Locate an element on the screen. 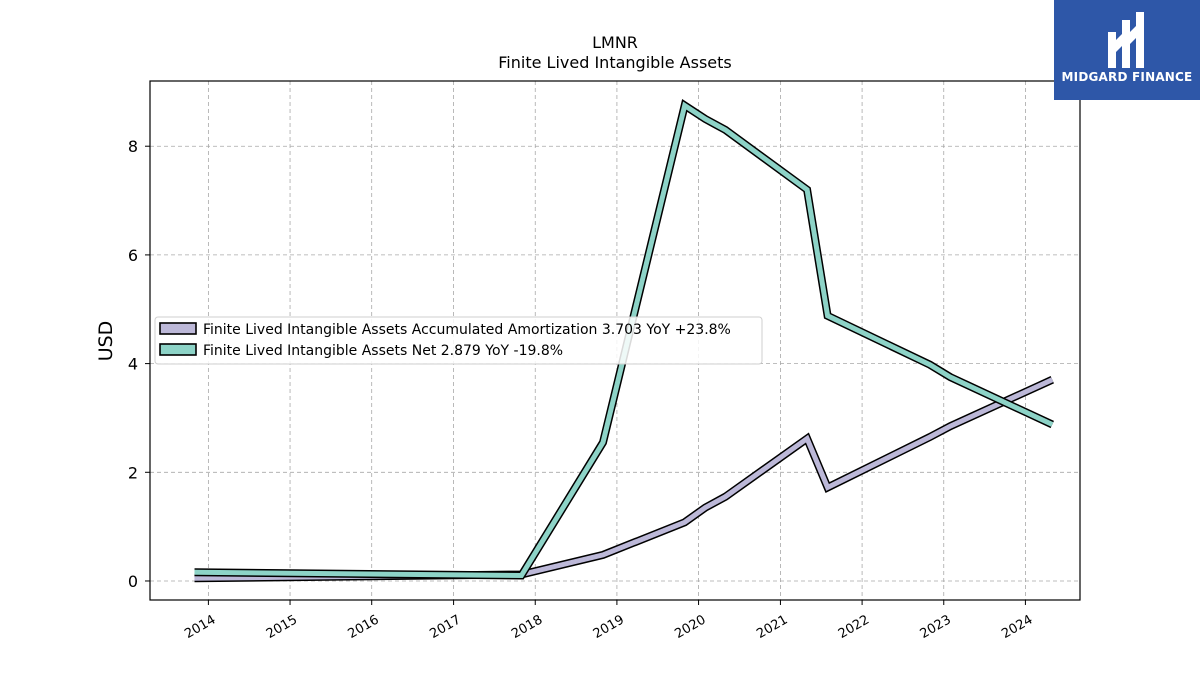 The width and height of the screenshot is (1200, 675). y-tick-label: 0 is located at coordinates (133, 581).